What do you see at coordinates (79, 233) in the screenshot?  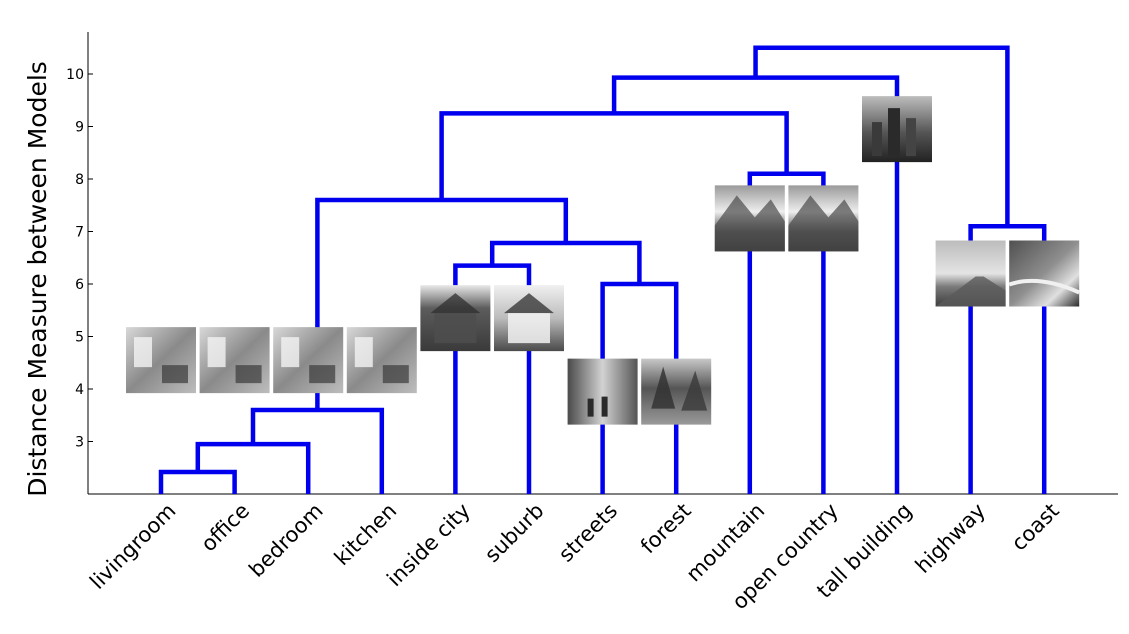 I see `y-tick-label: 7` at bounding box center [79, 233].